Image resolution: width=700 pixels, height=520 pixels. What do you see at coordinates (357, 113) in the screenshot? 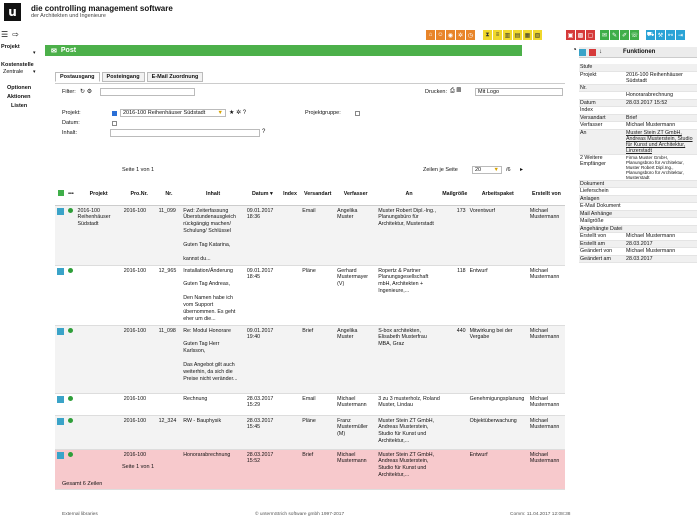
I see `projektgruppe-checkbox` at bounding box center [357, 113].